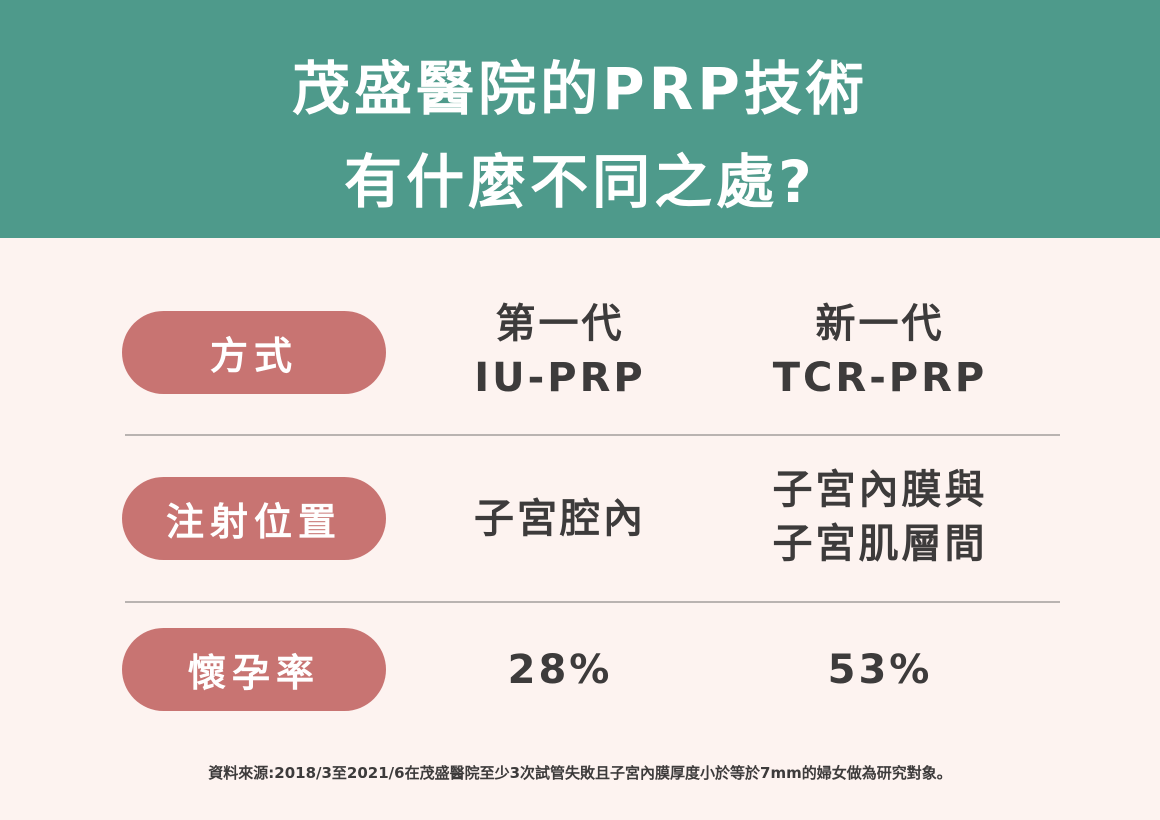 Image resolution: width=1160 pixels, height=820 pixels. I want to click on site-gen2: 子宮內膜與 子宮肌層間, so click(880, 517).